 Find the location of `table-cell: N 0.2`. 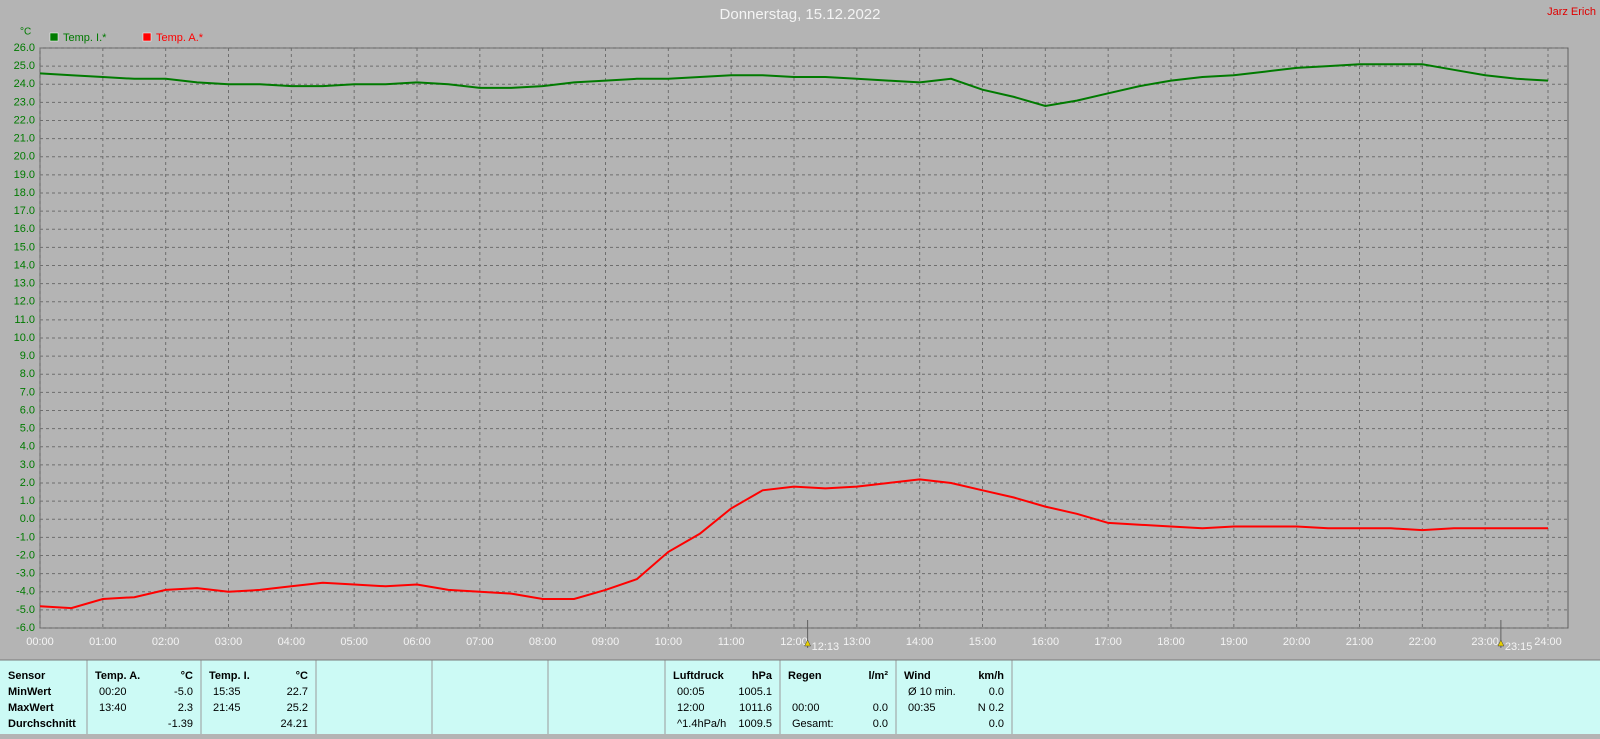

table-cell: N 0.2 is located at coordinates (991, 708).